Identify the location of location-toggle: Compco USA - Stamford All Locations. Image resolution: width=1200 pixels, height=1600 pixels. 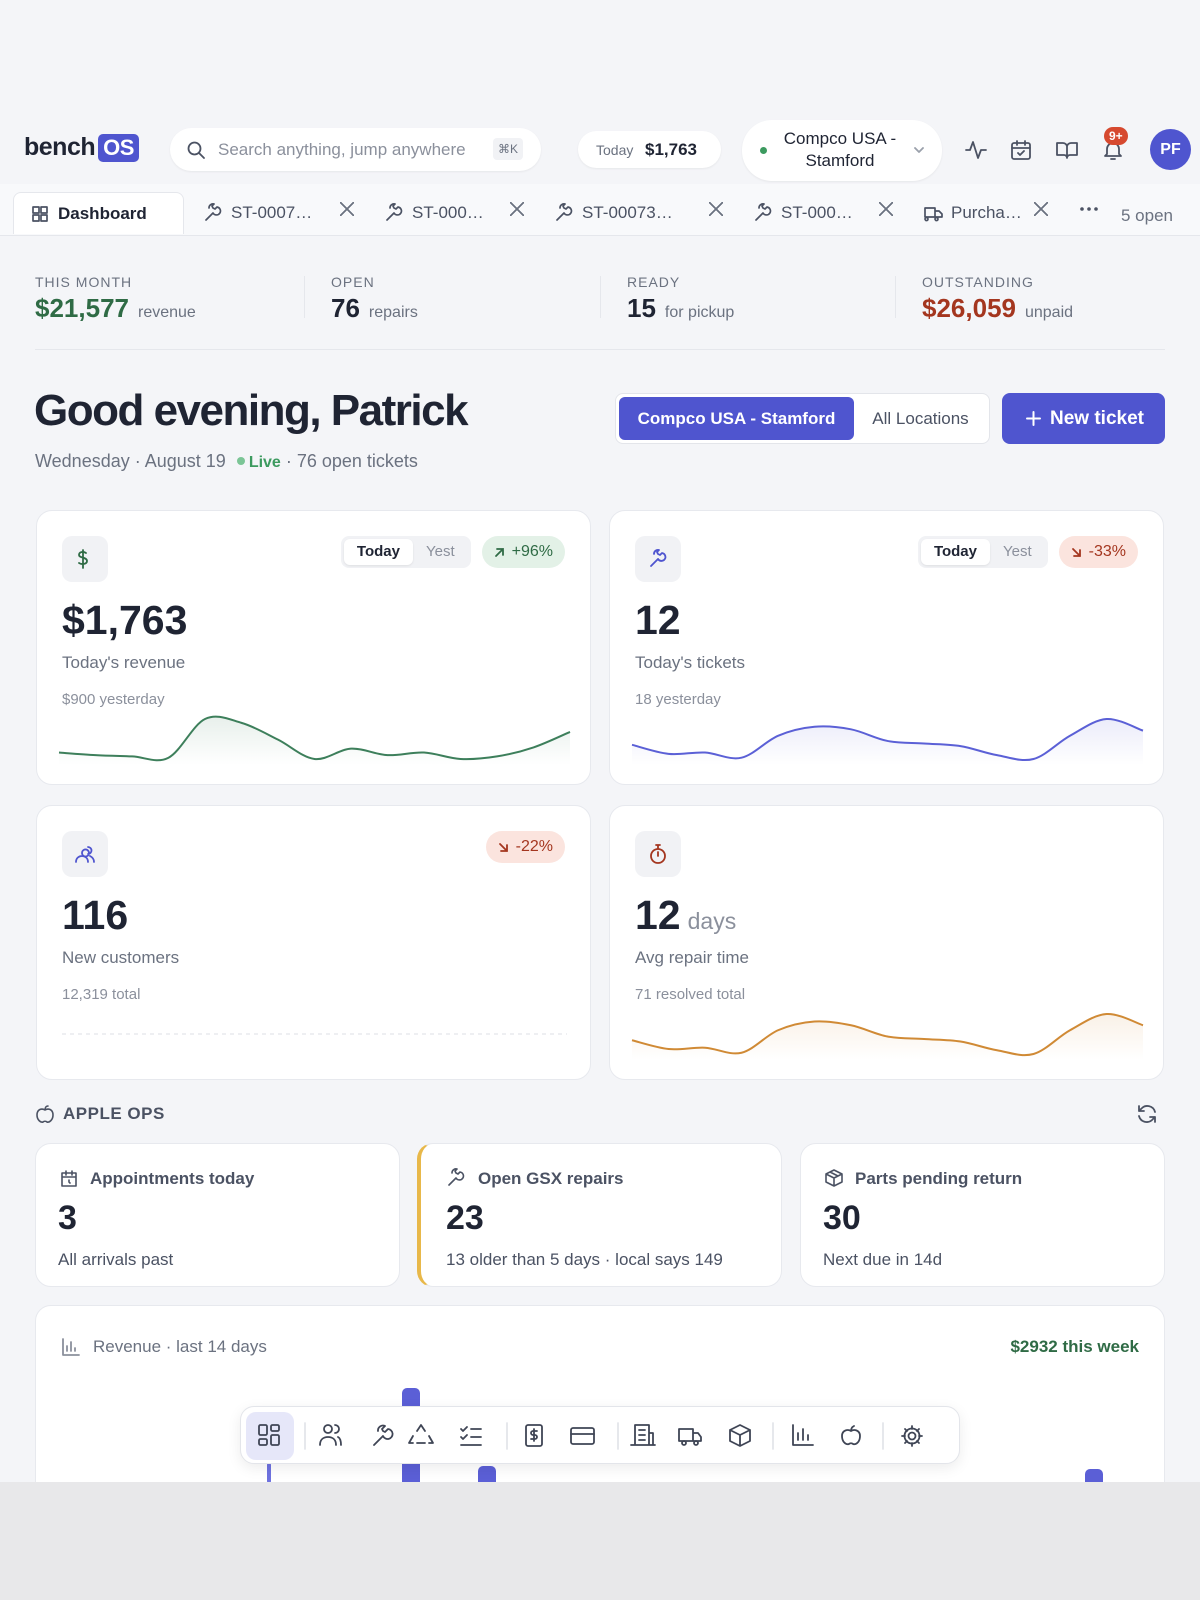
(802, 418).